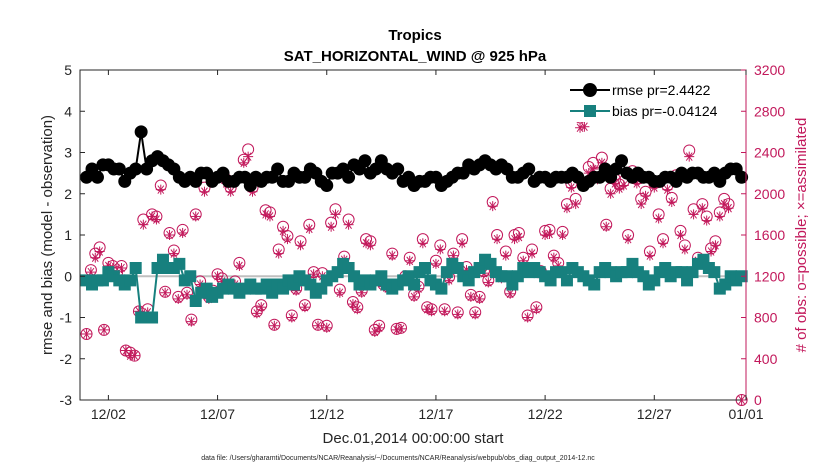  What do you see at coordinates (661, 90) in the screenshot?
I see `legend-rmse-label: rmse pr=2.4422` at bounding box center [661, 90].